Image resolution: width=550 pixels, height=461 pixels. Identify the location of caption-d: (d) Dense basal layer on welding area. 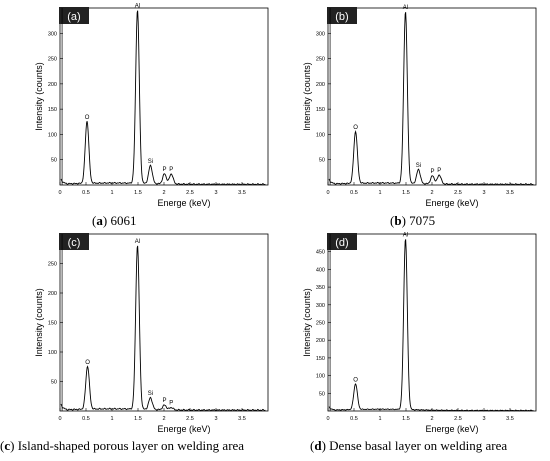
(409, 445).